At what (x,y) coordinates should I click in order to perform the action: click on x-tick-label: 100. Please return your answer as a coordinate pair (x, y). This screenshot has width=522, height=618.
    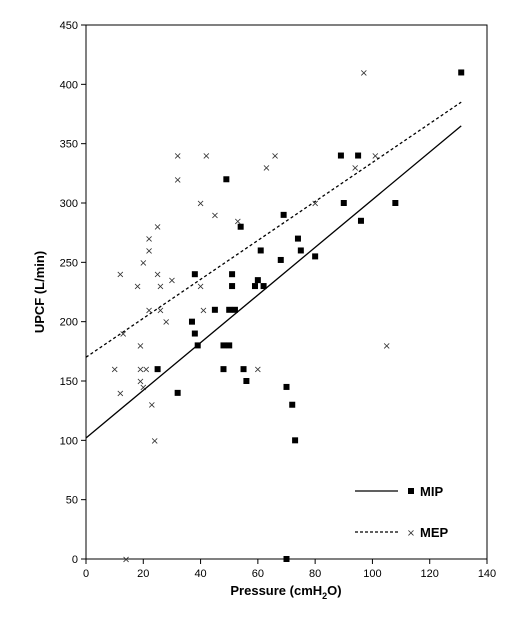
    Looking at the image, I should click on (372, 574).